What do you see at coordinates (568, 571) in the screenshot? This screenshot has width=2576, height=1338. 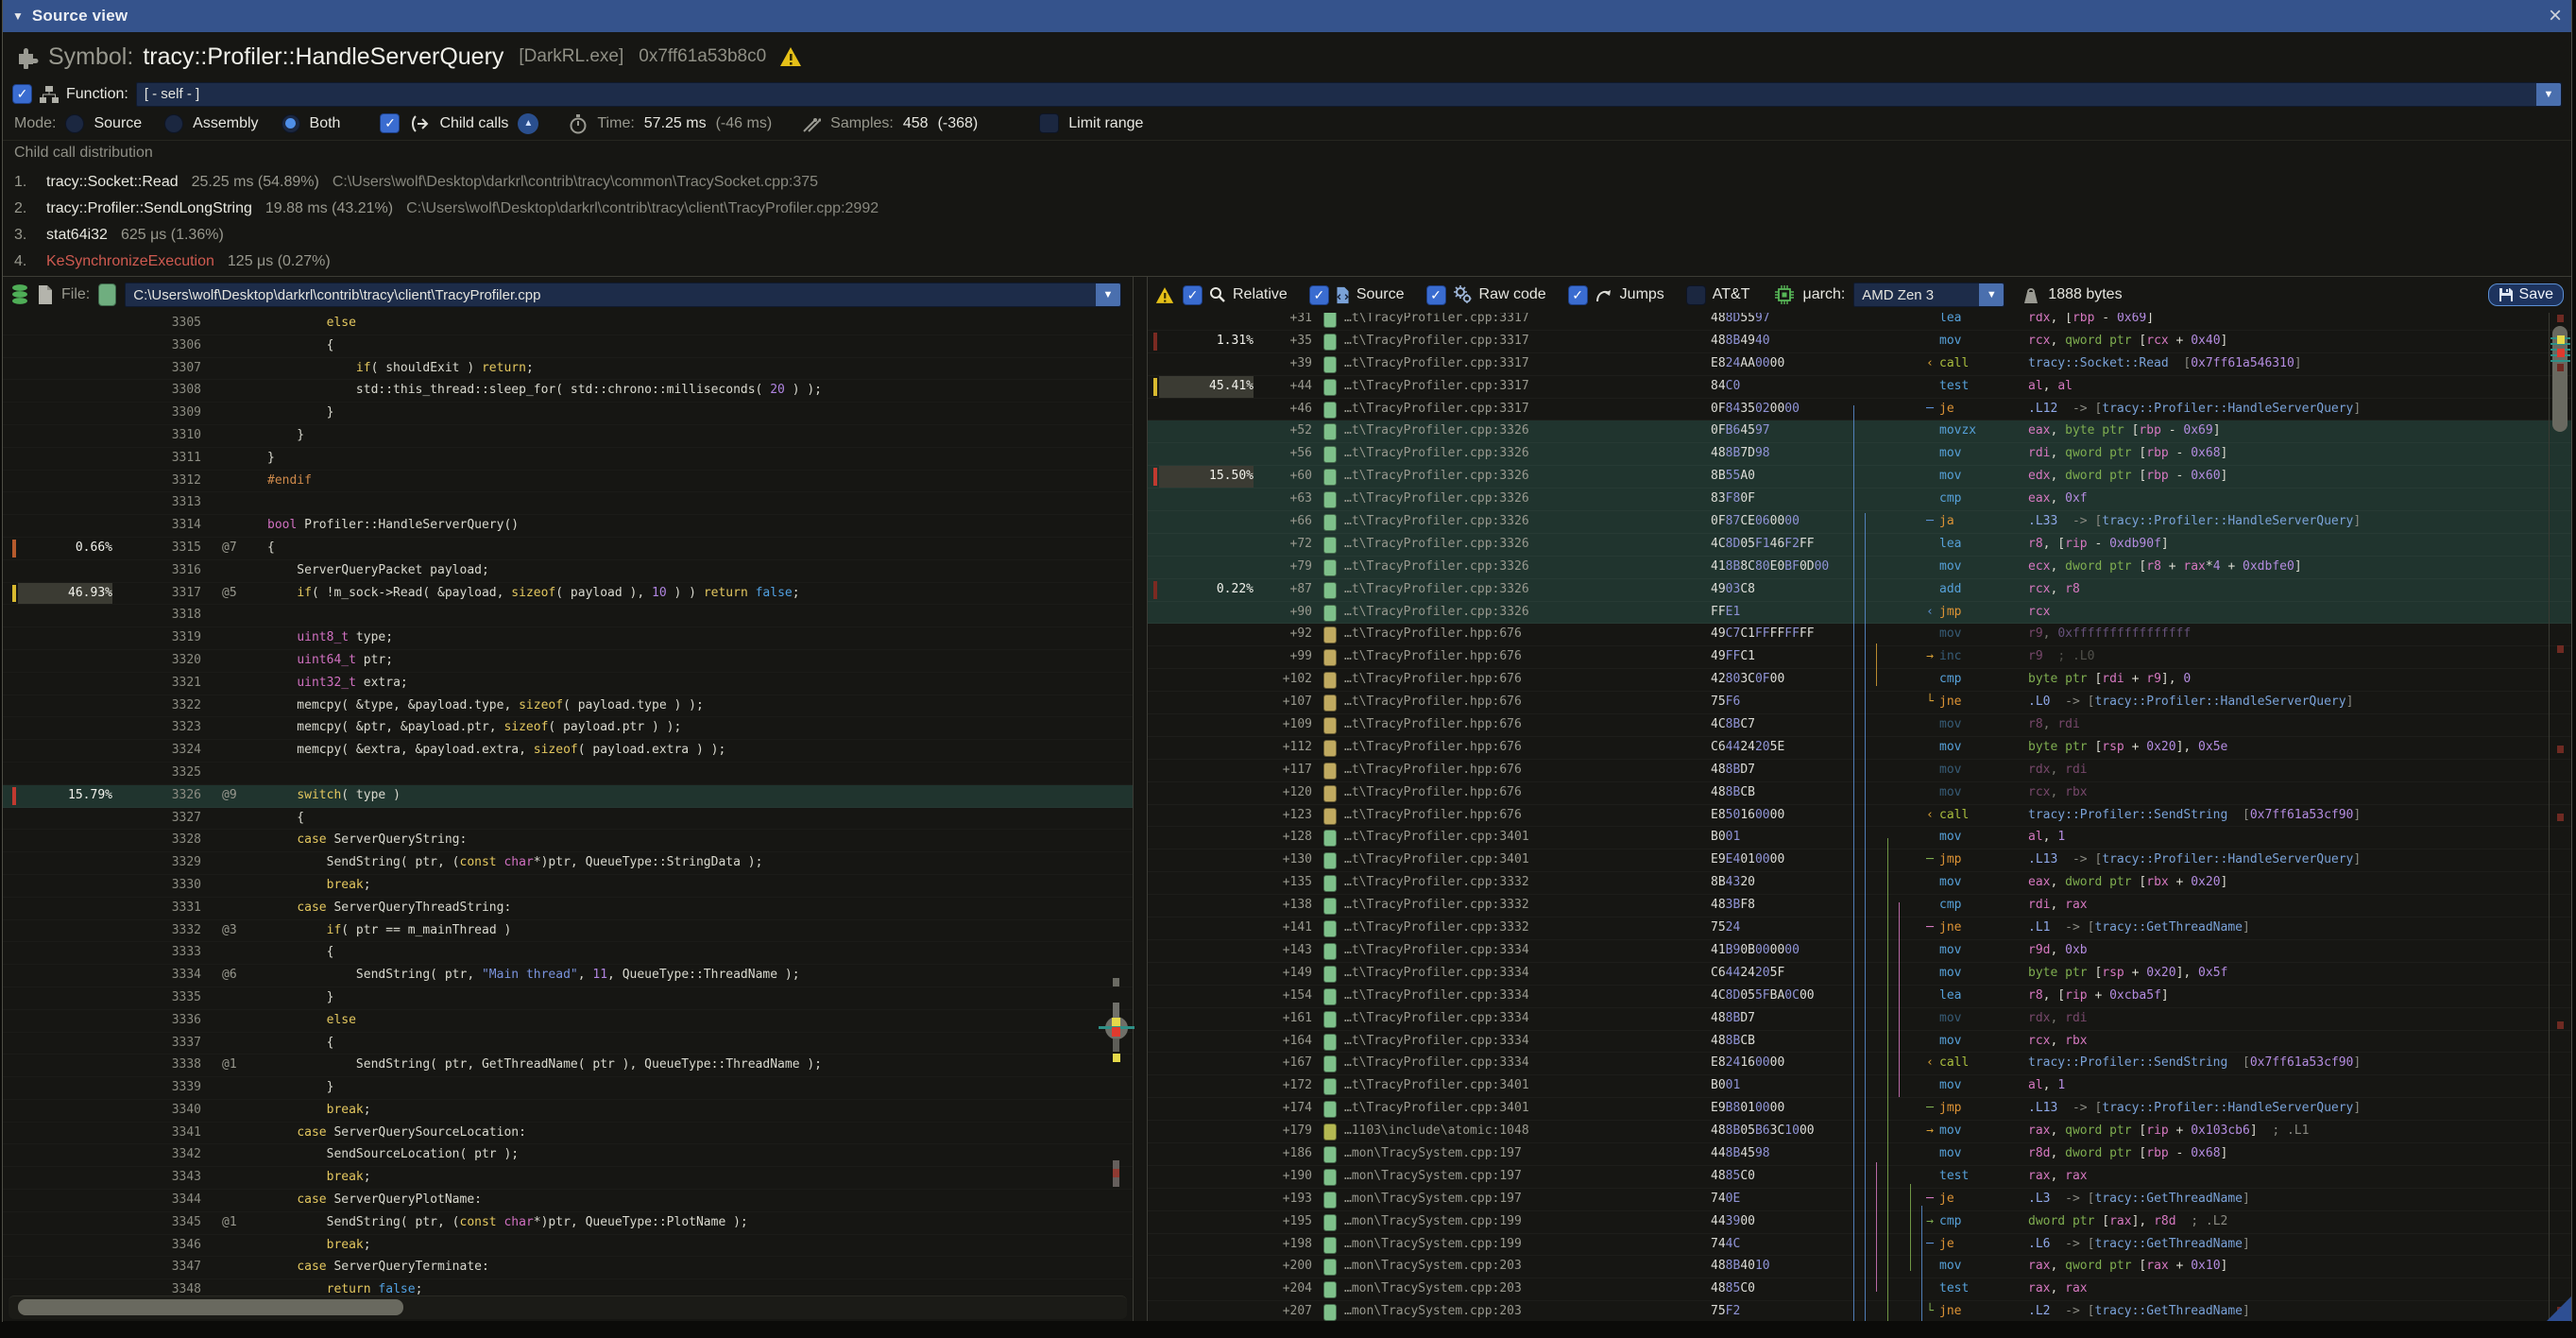 I see `source-line: 3316 ServerQueryPacket payload;` at bounding box center [568, 571].